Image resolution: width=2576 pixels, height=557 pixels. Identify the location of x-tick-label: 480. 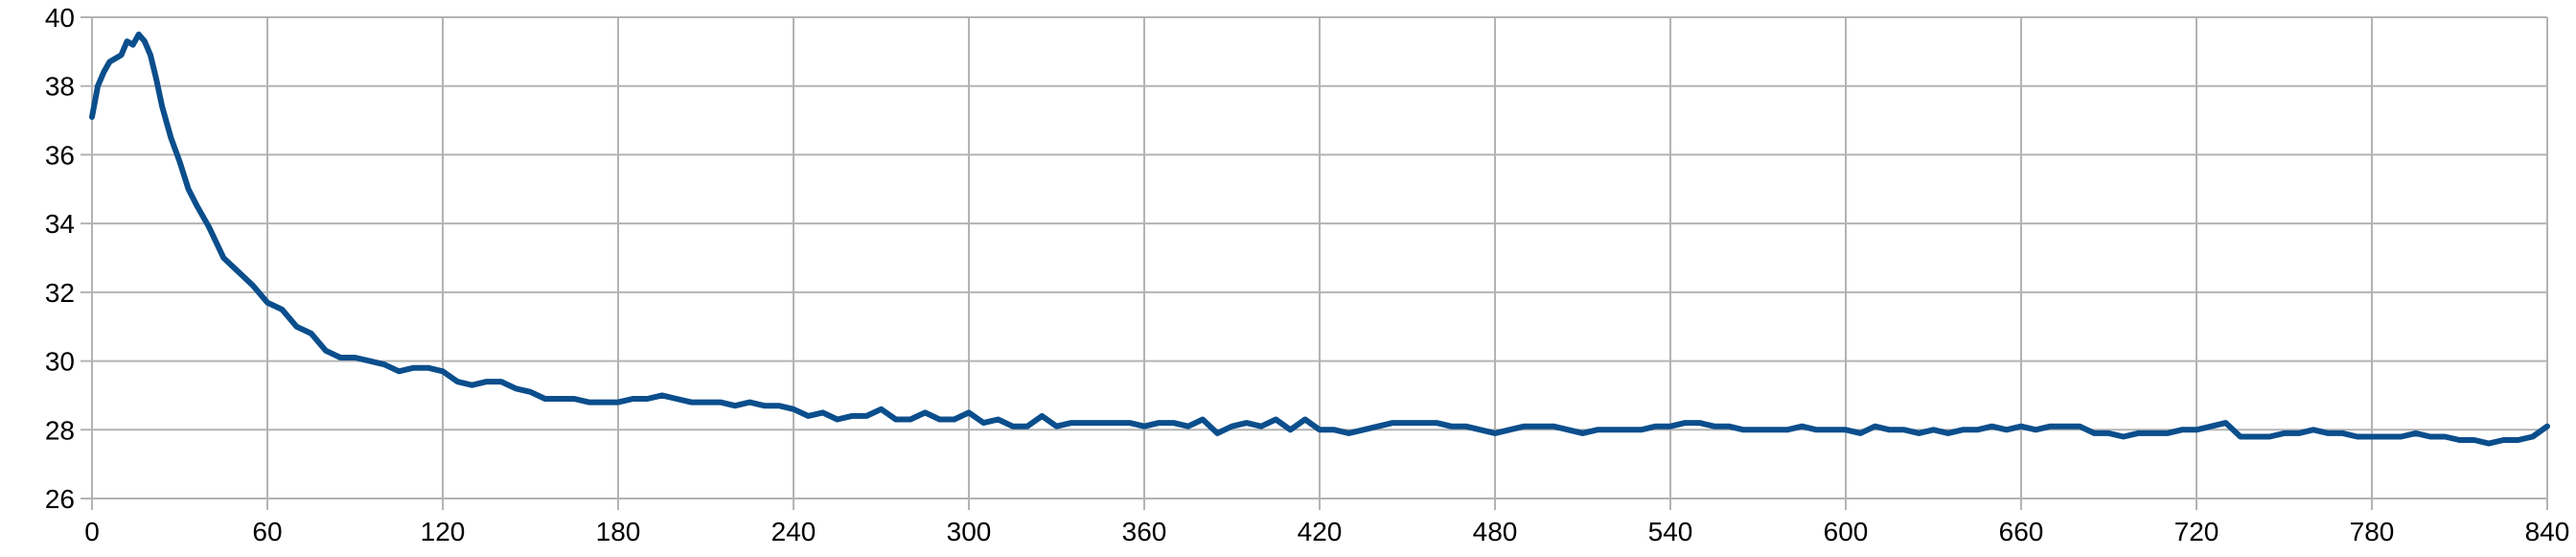
(1495, 531).